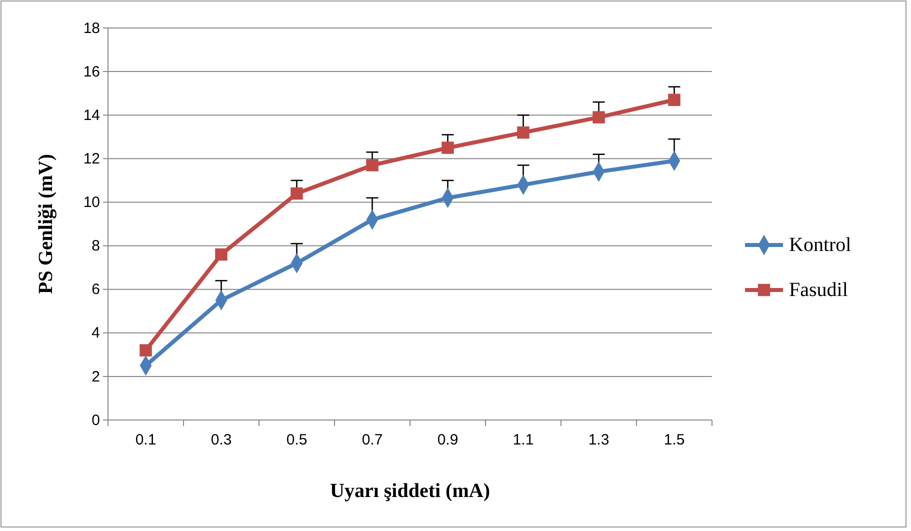 The height and width of the screenshot is (531, 911). Describe the element at coordinates (818, 290) in the screenshot. I see `legend-label: Fasudil` at that location.